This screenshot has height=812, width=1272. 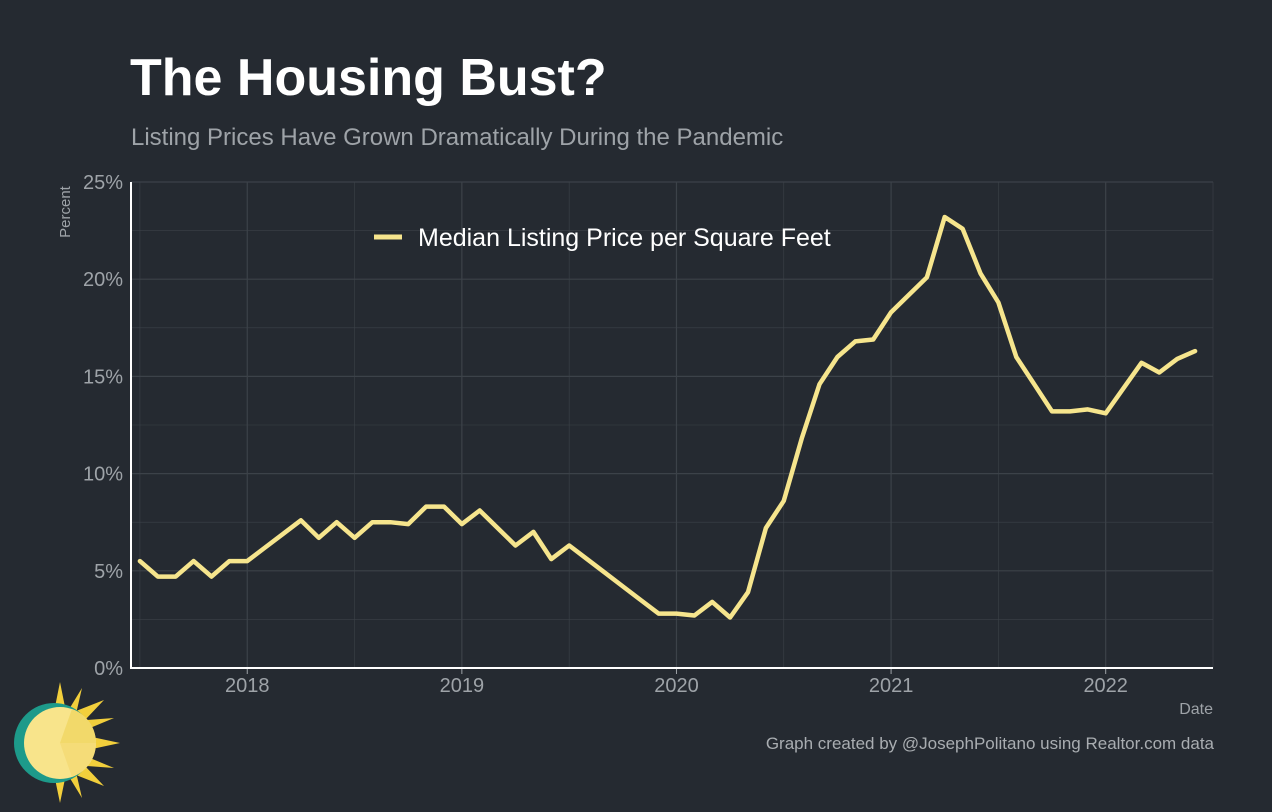 What do you see at coordinates (103, 475) in the screenshot?
I see `y-tick-label: 10%` at bounding box center [103, 475].